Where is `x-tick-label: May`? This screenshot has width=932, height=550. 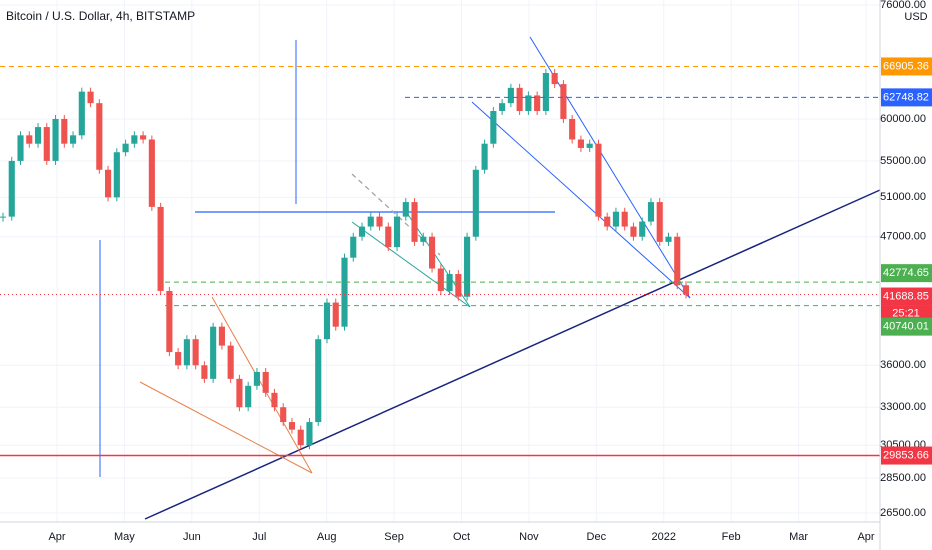 x-tick-label: May is located at coordinates (124, 537).